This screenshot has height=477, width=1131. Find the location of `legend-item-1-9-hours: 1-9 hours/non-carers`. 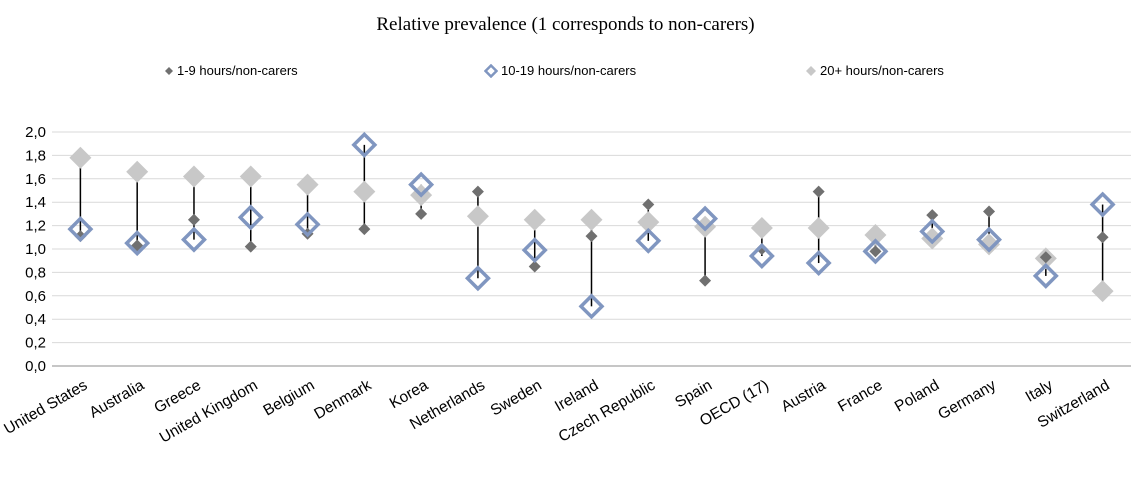

legend-item-1-9-hours: 1-9 hours/non-carers is located at coordinates (231, 70).